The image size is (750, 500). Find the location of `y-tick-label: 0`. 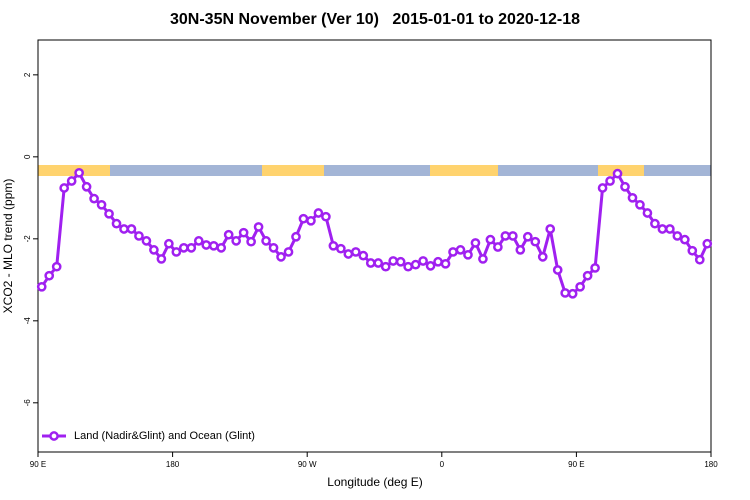

y-tick-label: 0 is located at coordinates (27, 156).